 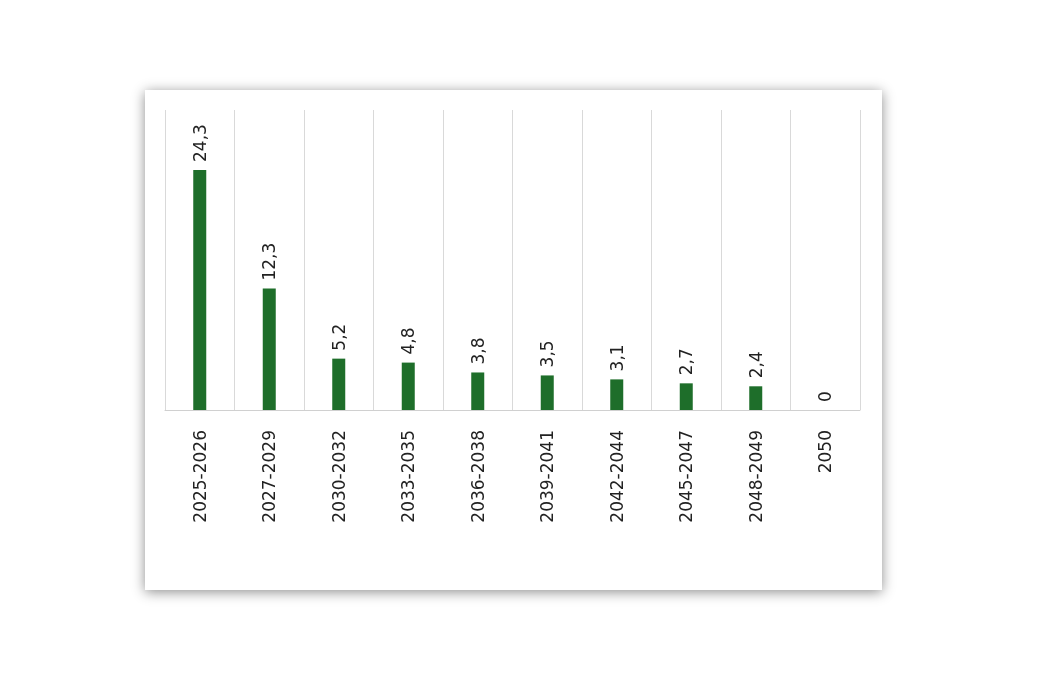 I want to click on data-label: 3,1, so click(x=616, y=358).